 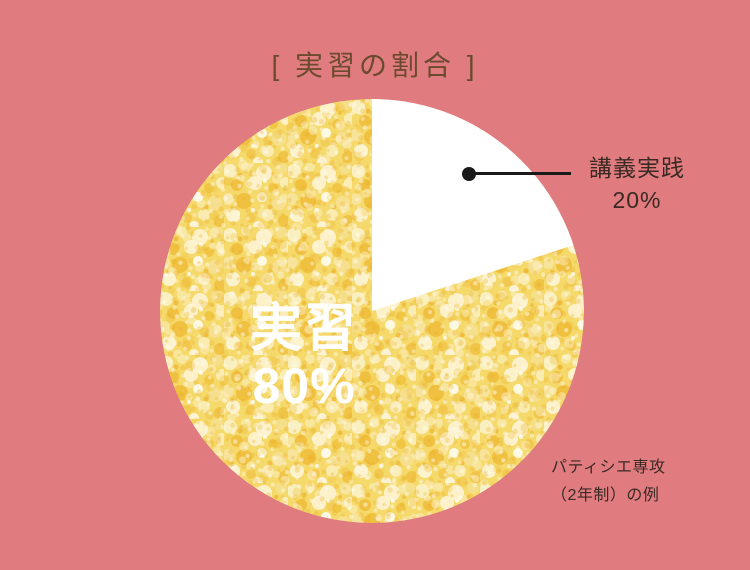 I want to click on pie-label-lecture-value: 20%, so click(x=637, y=200).